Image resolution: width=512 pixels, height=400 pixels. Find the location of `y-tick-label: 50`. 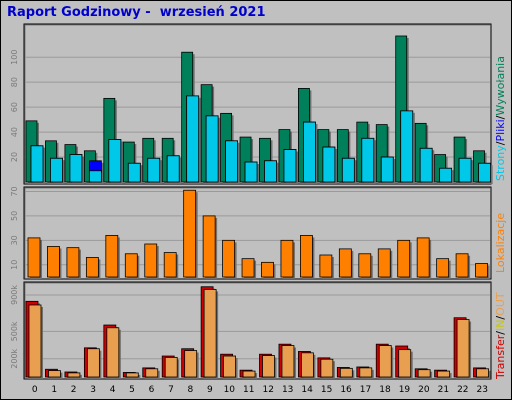

y-tick-label: 50 is located at coordinates (14, 216).